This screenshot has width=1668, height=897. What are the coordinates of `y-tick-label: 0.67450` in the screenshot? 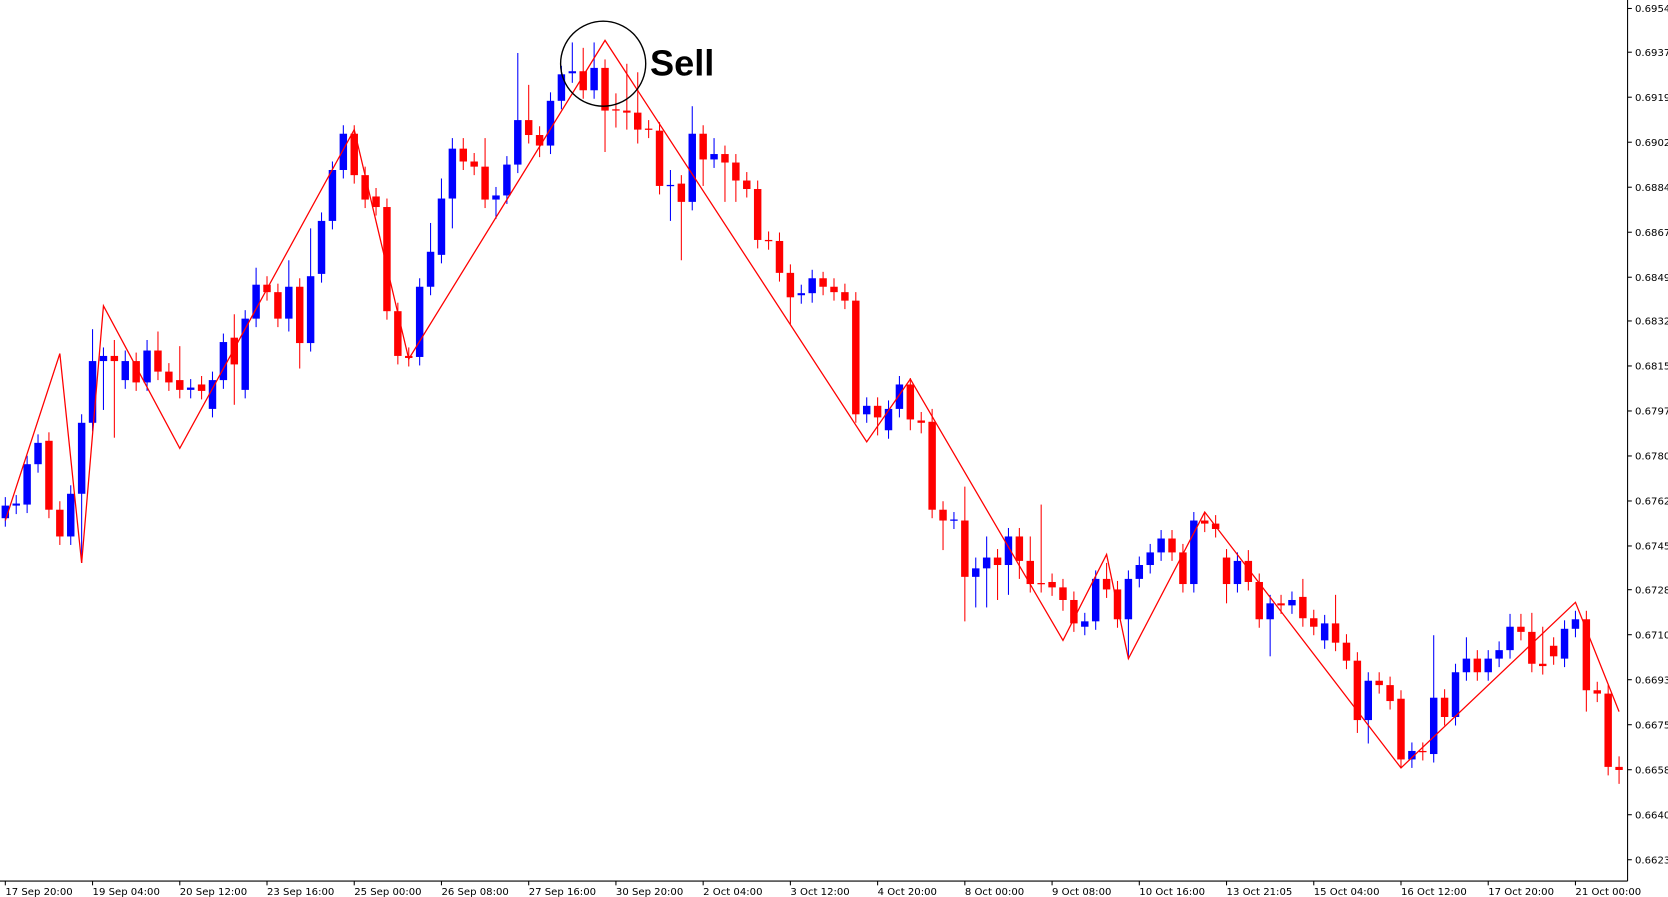 It's located at (1651, 547).